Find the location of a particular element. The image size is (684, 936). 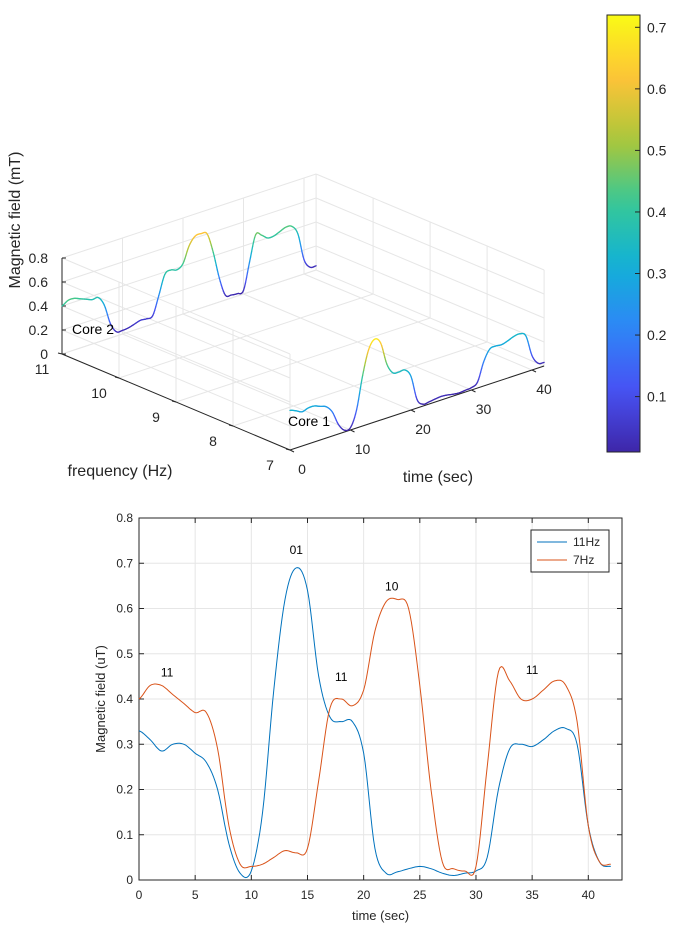

y-tick-label: 0.3 is located at coordinates (124, 744).